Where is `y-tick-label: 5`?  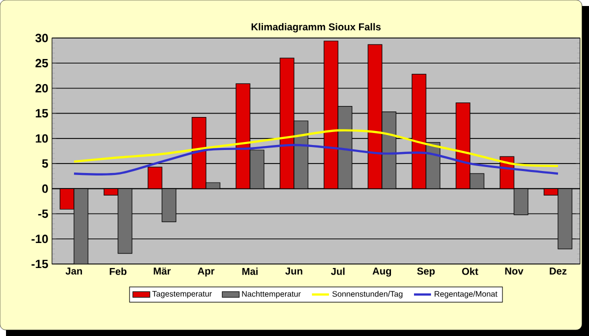
y-tick-label: 5 is located at coordinates (45, 163).